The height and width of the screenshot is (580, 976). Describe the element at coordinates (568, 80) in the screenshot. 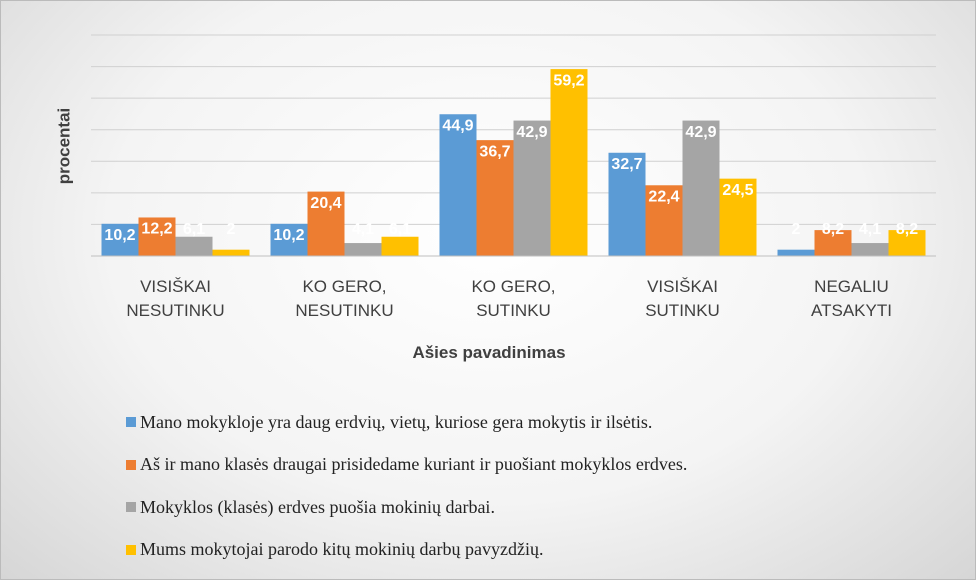

I see `data-label: 59,2` at that location.